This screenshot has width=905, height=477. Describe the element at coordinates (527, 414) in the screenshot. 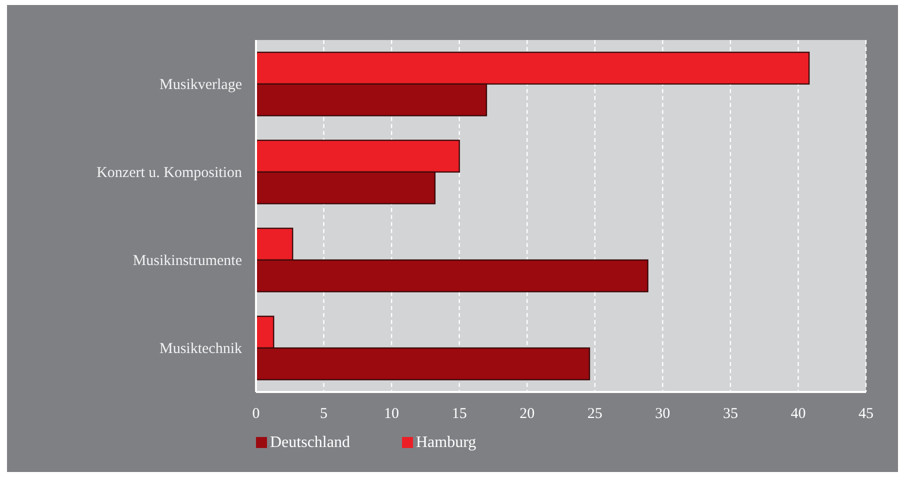

I see `x-tick-label: 20` at that location.